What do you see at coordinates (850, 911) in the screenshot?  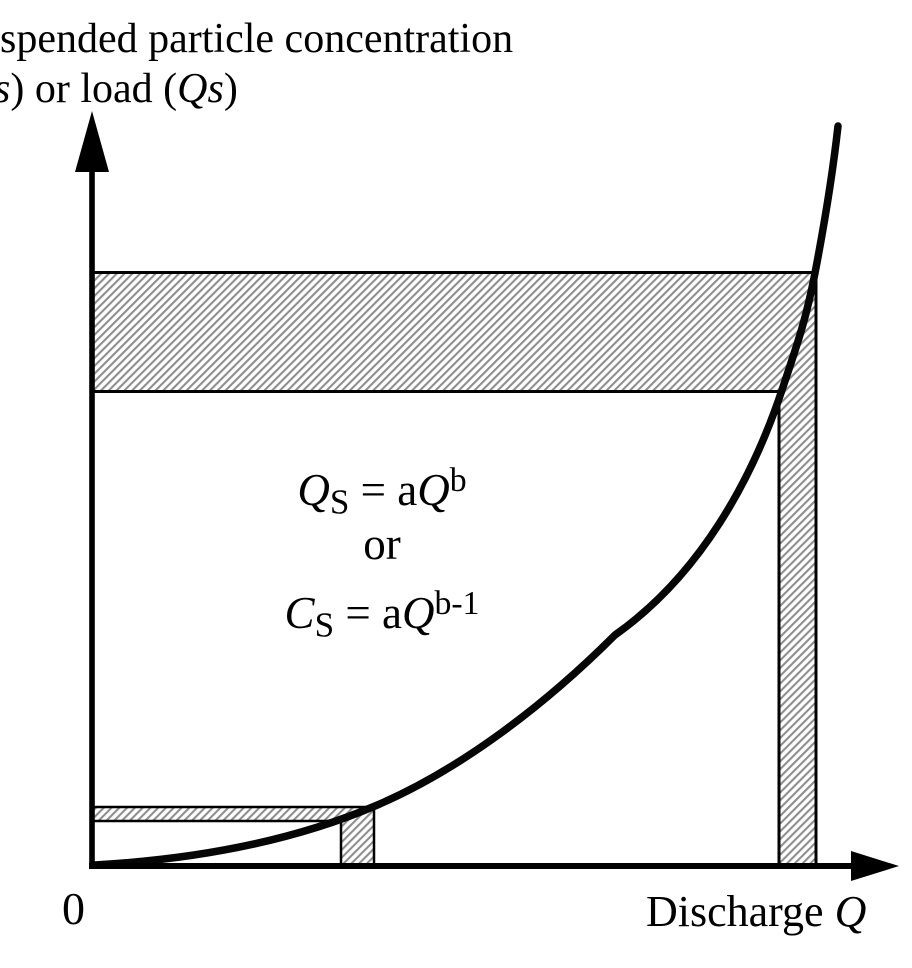 I see `x-axis-label-var: Q` at bounding box center [850, 911].